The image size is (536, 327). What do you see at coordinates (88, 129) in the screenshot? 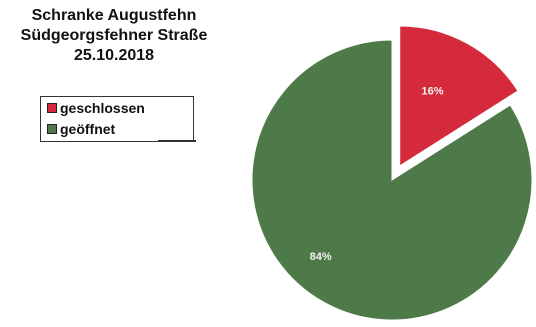
I see `legend-label-geoeffnet: geöffnet` at bounding box center [88, 129].